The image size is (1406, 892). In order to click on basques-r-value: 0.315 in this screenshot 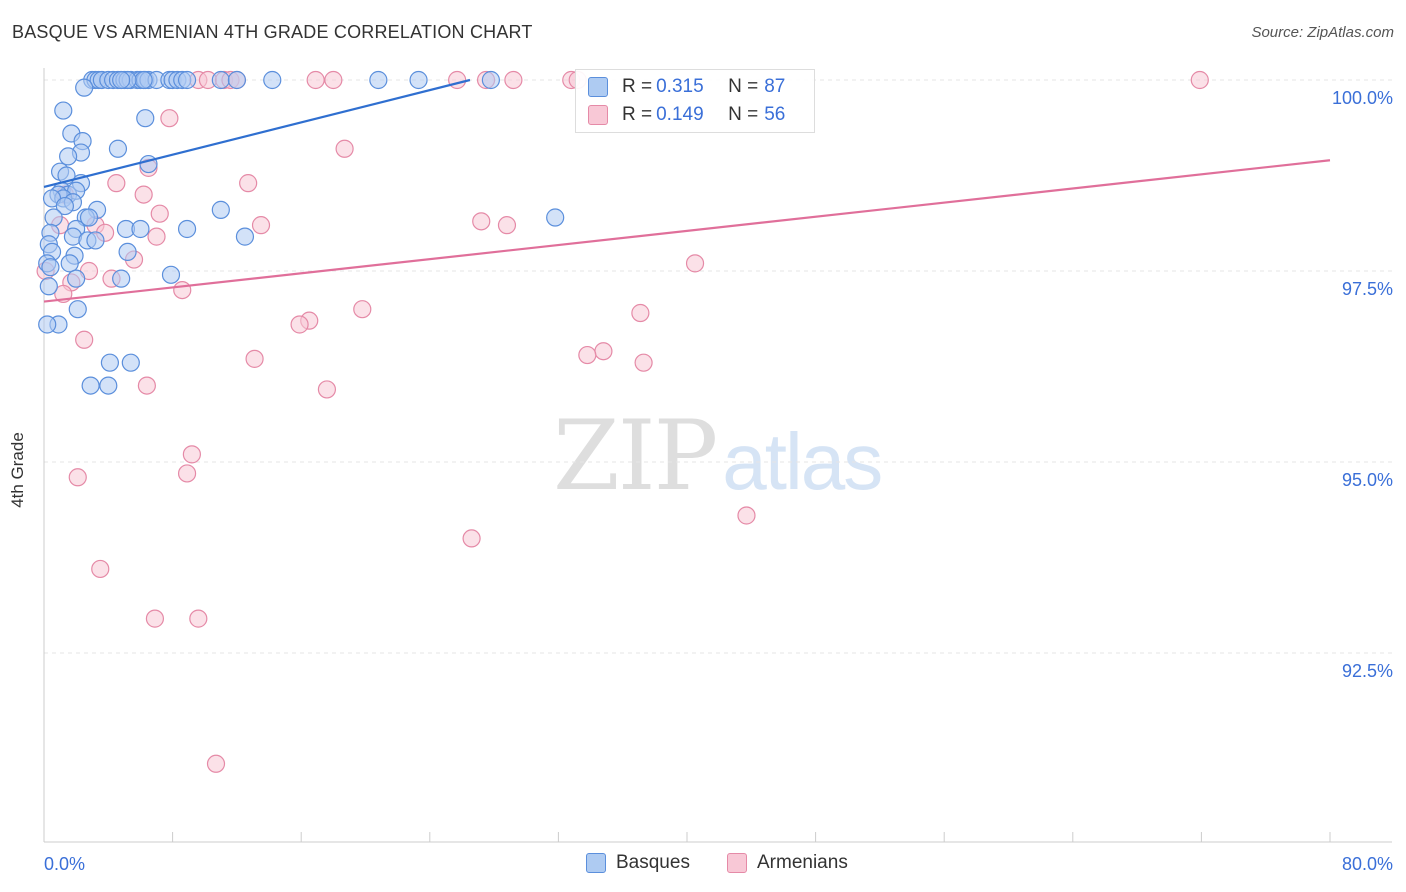, I will do `click(680, 86)`.